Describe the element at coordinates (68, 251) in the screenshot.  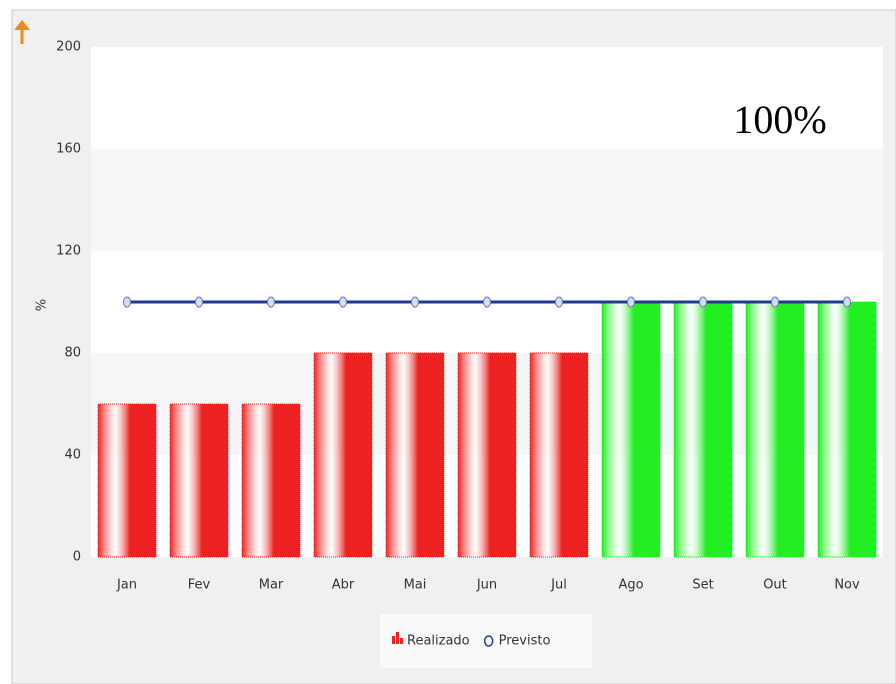
I see `y-tick-label: 120` at that location.